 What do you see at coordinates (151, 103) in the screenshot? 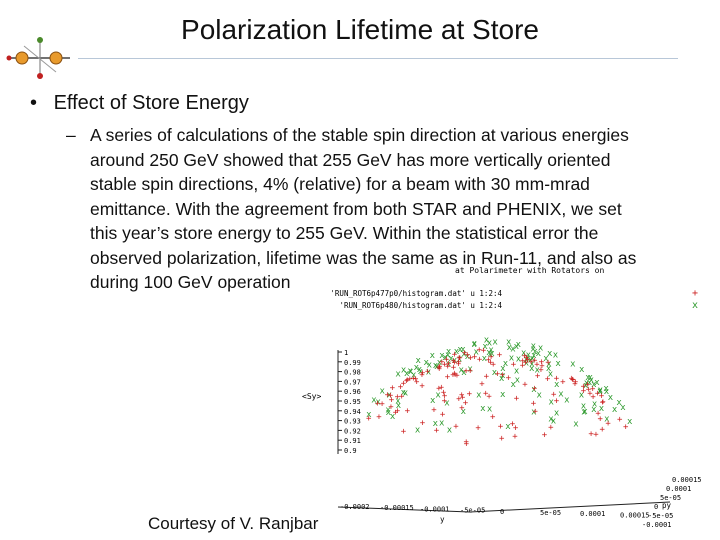
I see `bullet-text: Effect of Store Energy` at bounding box center [151, 103].